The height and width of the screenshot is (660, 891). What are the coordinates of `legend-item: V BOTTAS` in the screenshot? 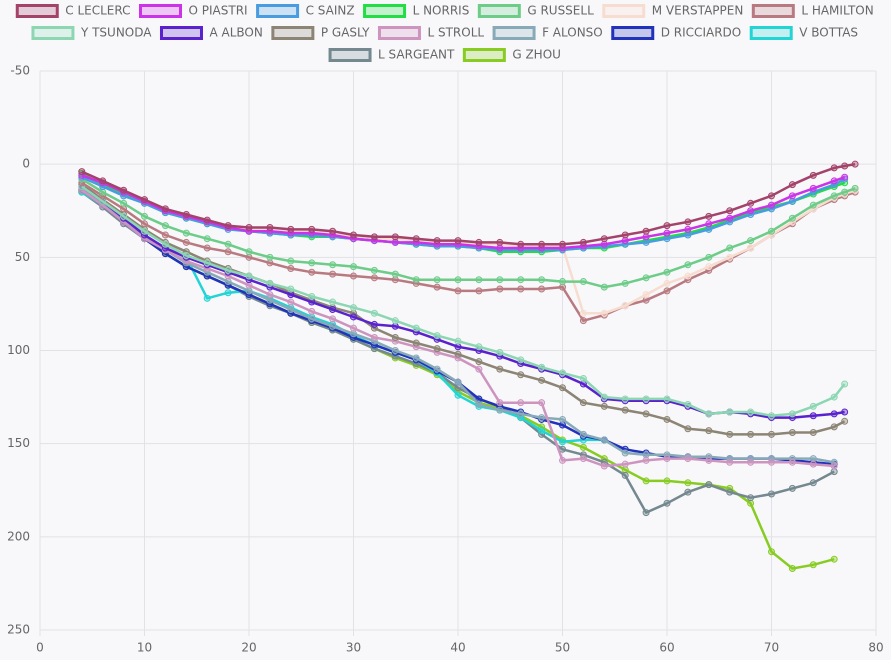 It's located at (803, 33).